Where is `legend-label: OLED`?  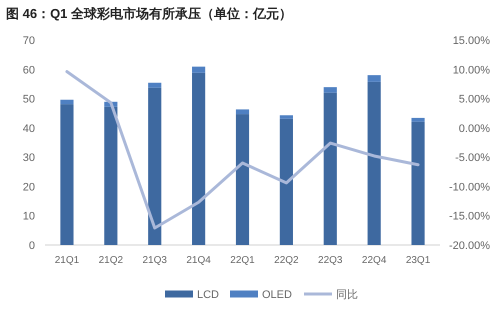 legend-label: OLED is located at coordinates (277, 295).